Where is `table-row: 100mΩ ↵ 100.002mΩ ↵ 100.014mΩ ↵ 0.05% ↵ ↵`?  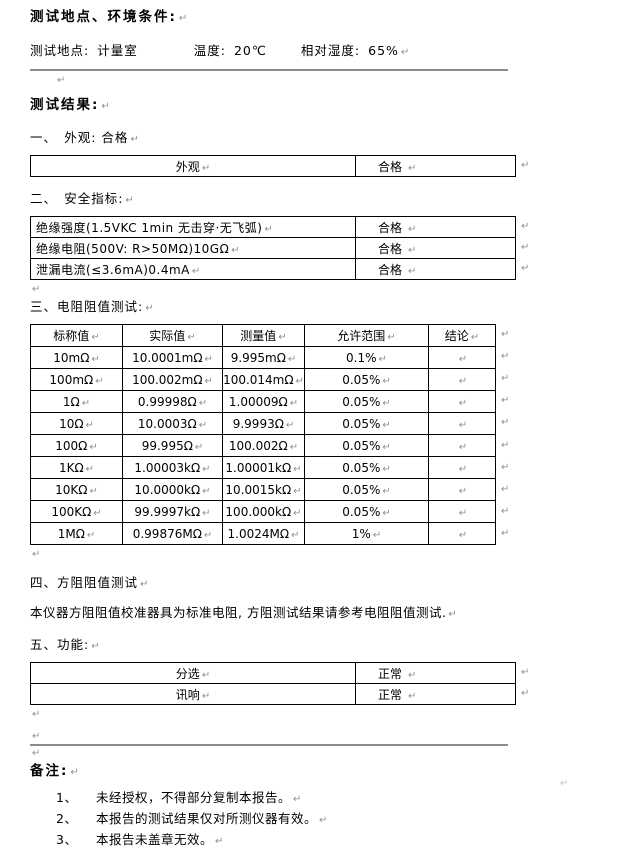
table-row: 100mΩ ↵ 100.002mΩ ↵ 100.014mΩ ↵ 0.05% ↵ ↵ is located at coordinates (263, 379).